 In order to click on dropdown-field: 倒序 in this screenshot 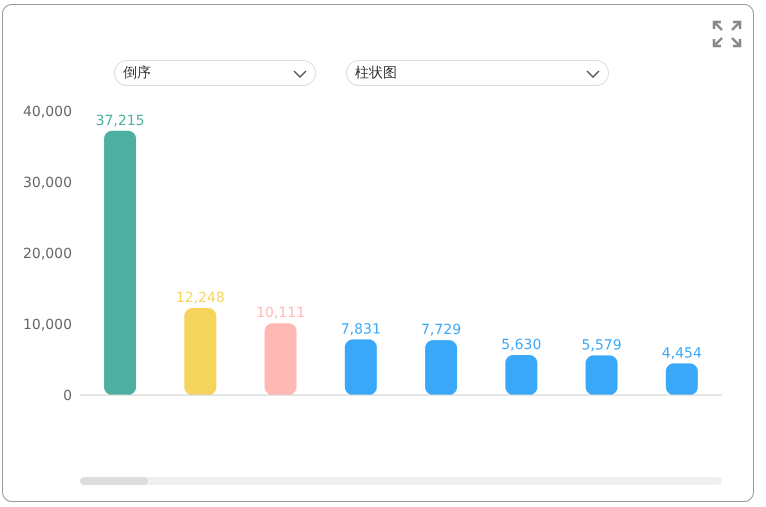, I will do `click(215, 73)`.